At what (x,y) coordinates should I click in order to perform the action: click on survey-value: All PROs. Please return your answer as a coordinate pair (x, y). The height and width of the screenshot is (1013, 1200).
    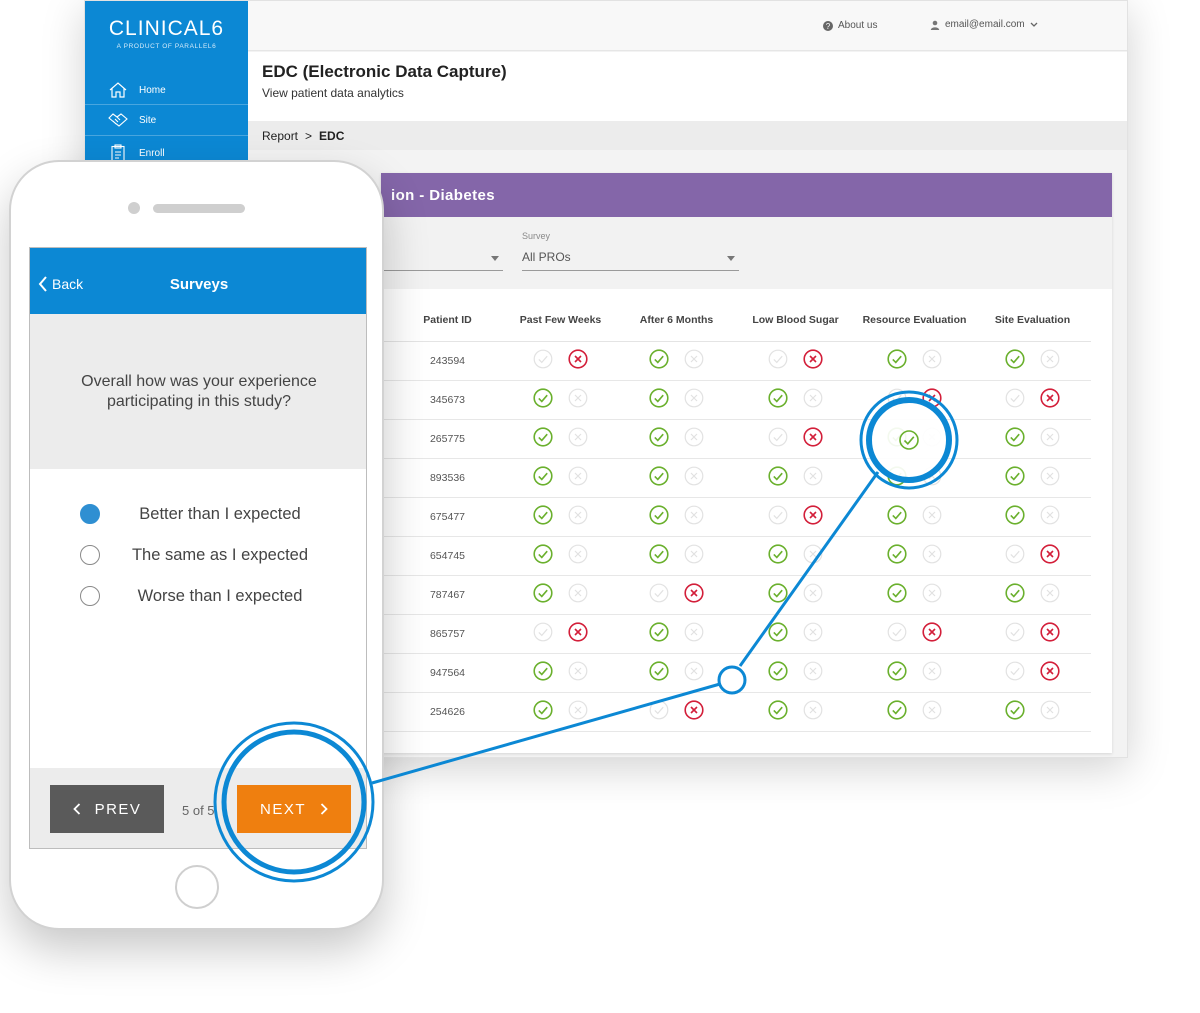
    Looking at the image, I should click on (546, 257).